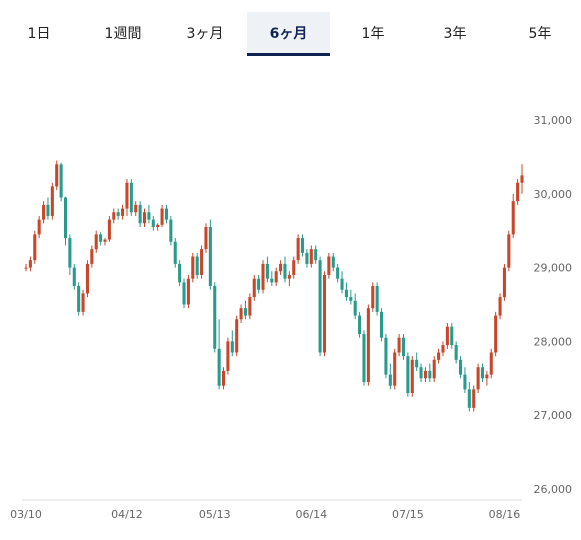  Describe the element at coordinates (553, 120) in the screenshot. I see `y-tick-label: 31,000` at that location.